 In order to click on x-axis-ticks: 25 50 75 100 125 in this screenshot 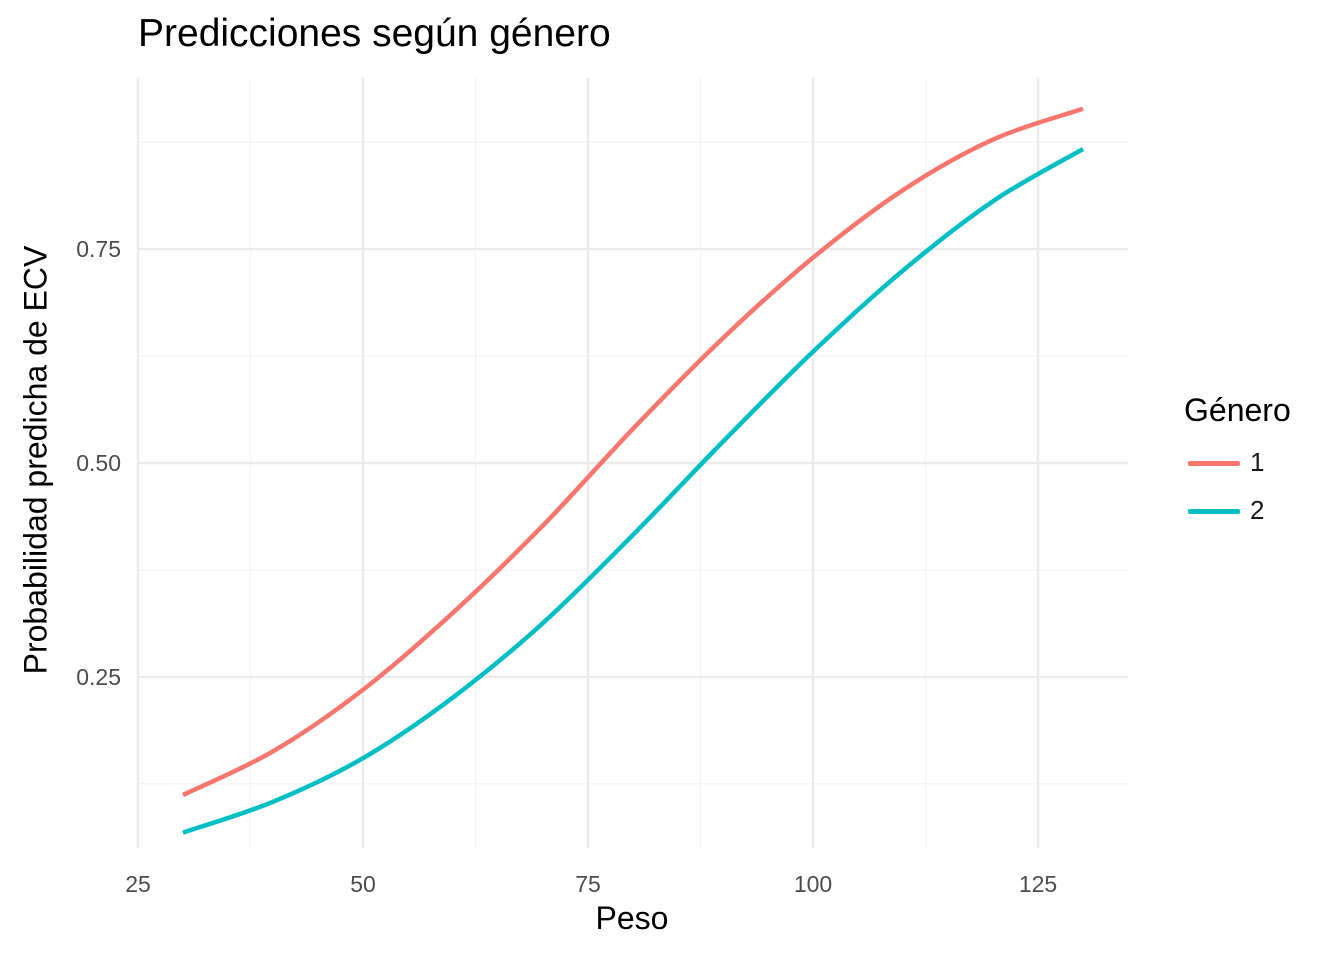, I will do `click(591, 884)`.